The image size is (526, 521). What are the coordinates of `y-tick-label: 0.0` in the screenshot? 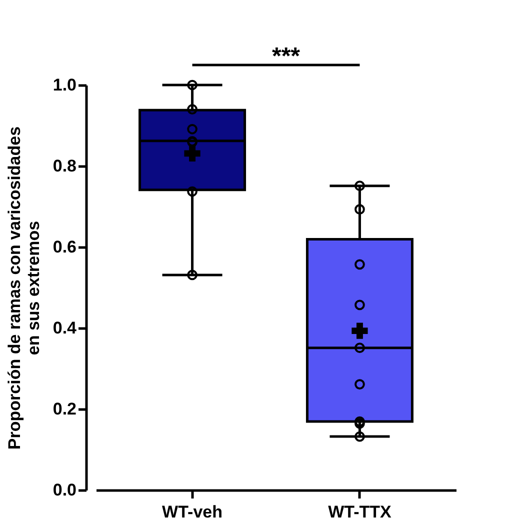 It's located at (64, 490).